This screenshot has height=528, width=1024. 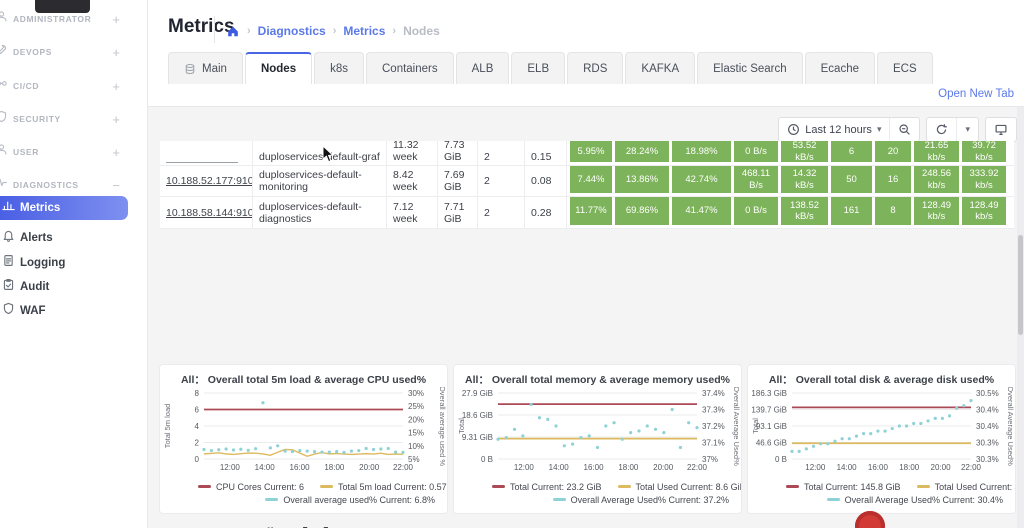 I want to click on tab-containers: Containers, so click(x=410, y=68).